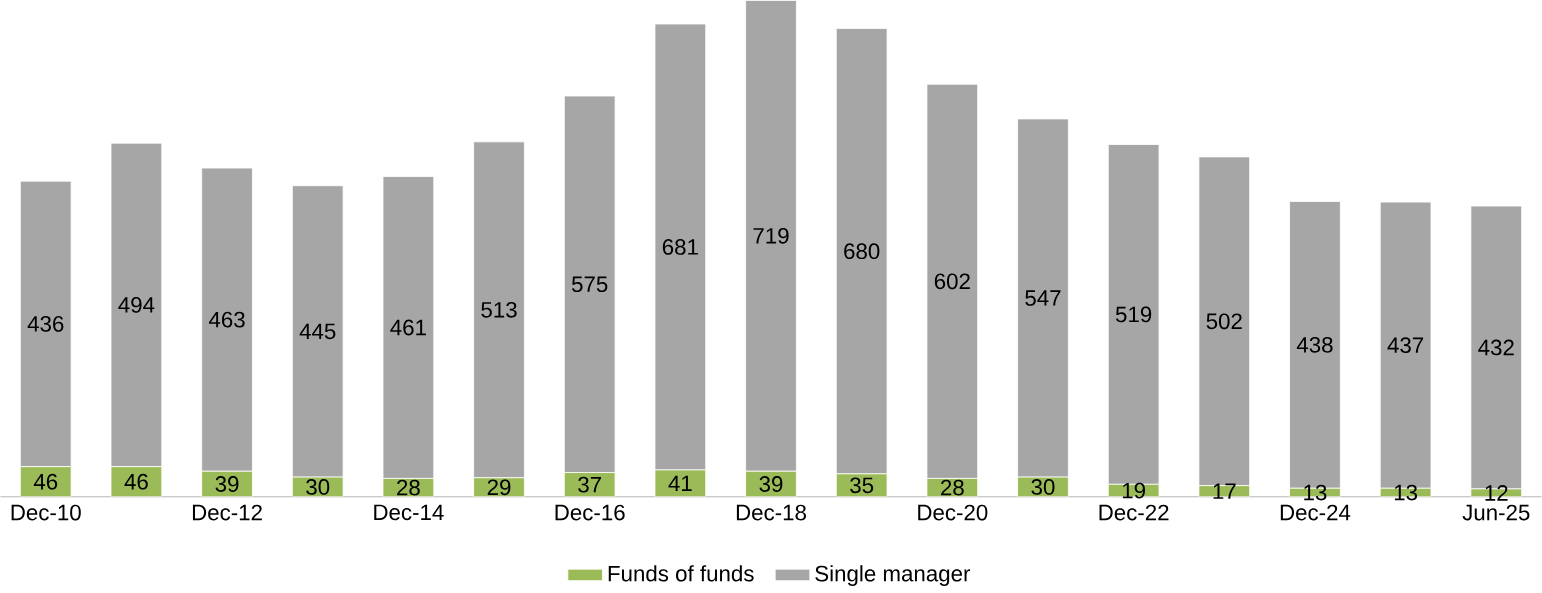 The image size is (1542, 593). What do you see at coordinates (45, 324) in the screenshot?
I see `data-label: 436` at bounding box center [45, 324].